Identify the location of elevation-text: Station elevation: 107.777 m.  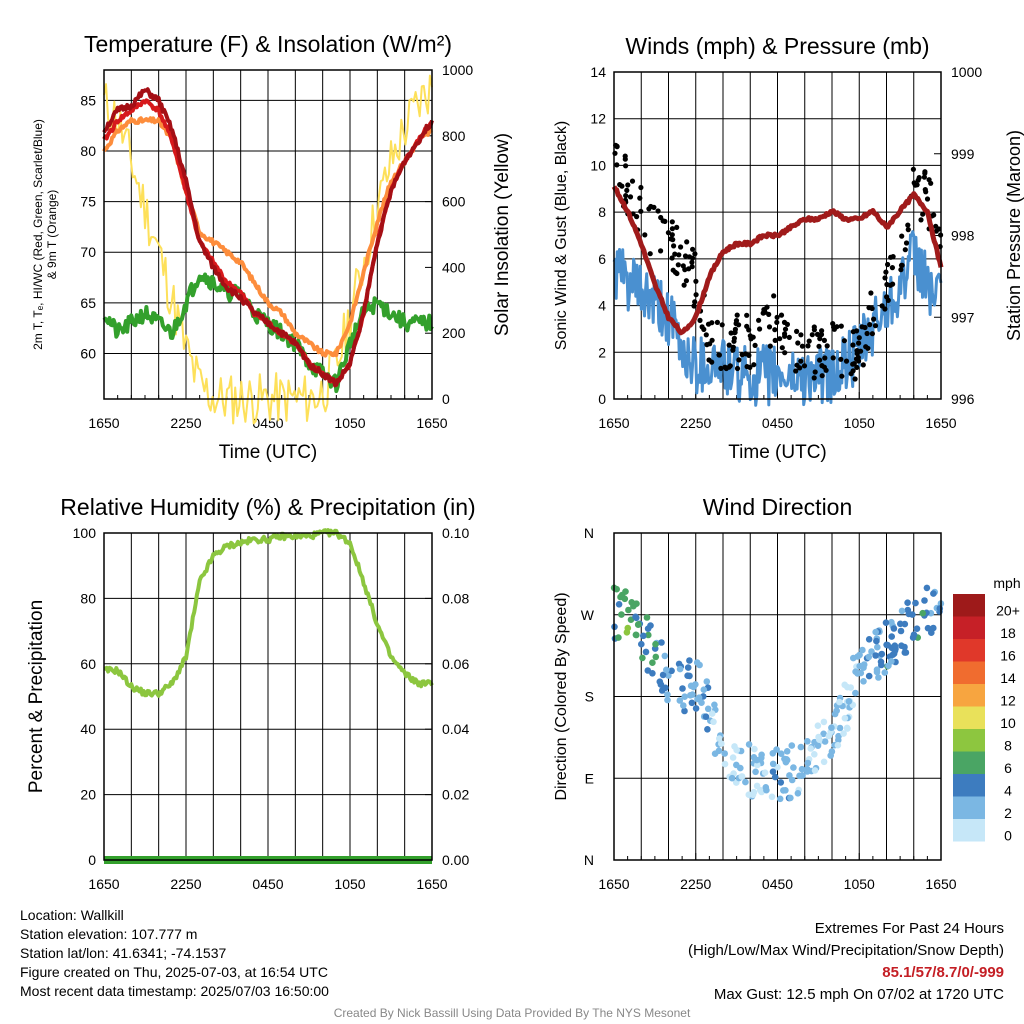
(109, 934).